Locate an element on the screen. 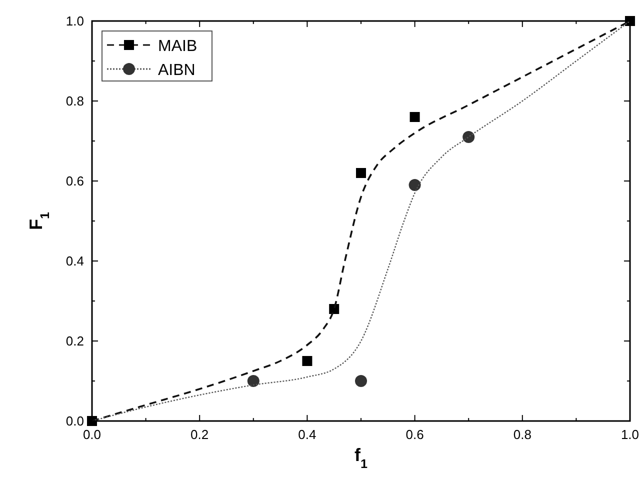 Image resolution: width=644 pixels, height=479 pixels. legend-label: MAIB is located at coordinates (178, 46).